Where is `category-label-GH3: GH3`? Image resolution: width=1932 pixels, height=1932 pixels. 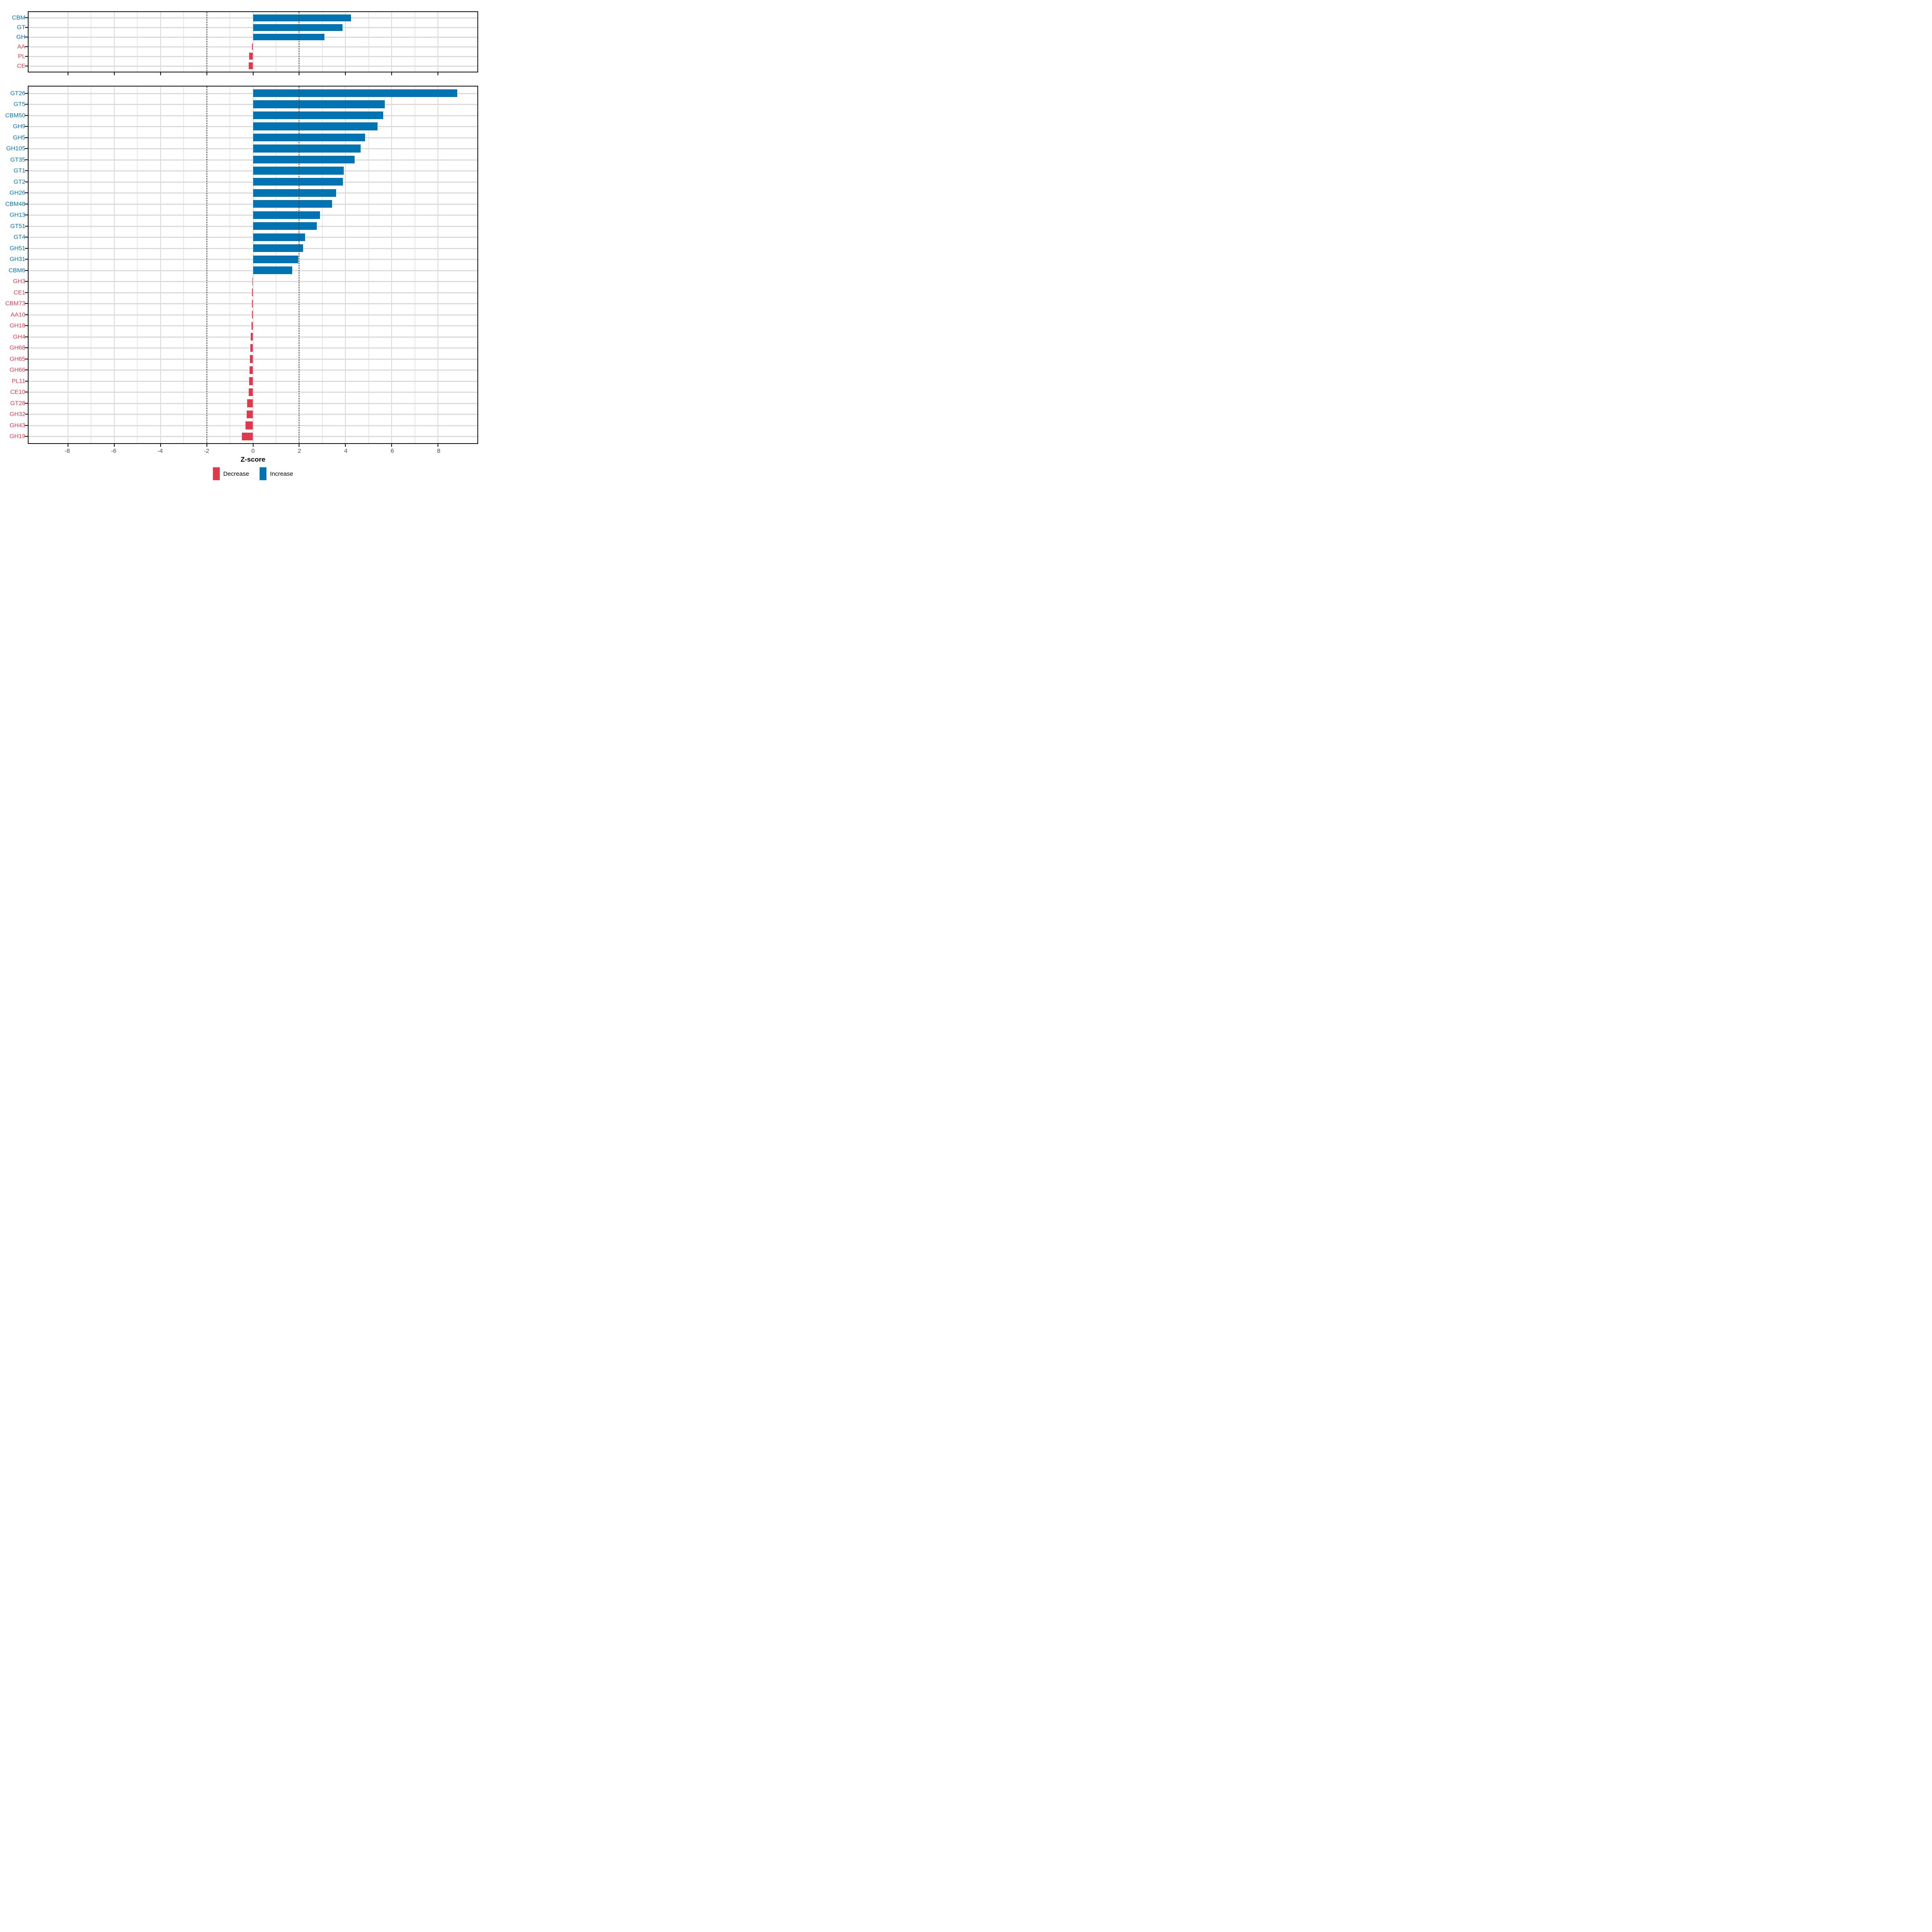 category-label-GH3: GH3 is located at coordinates (19, 281).